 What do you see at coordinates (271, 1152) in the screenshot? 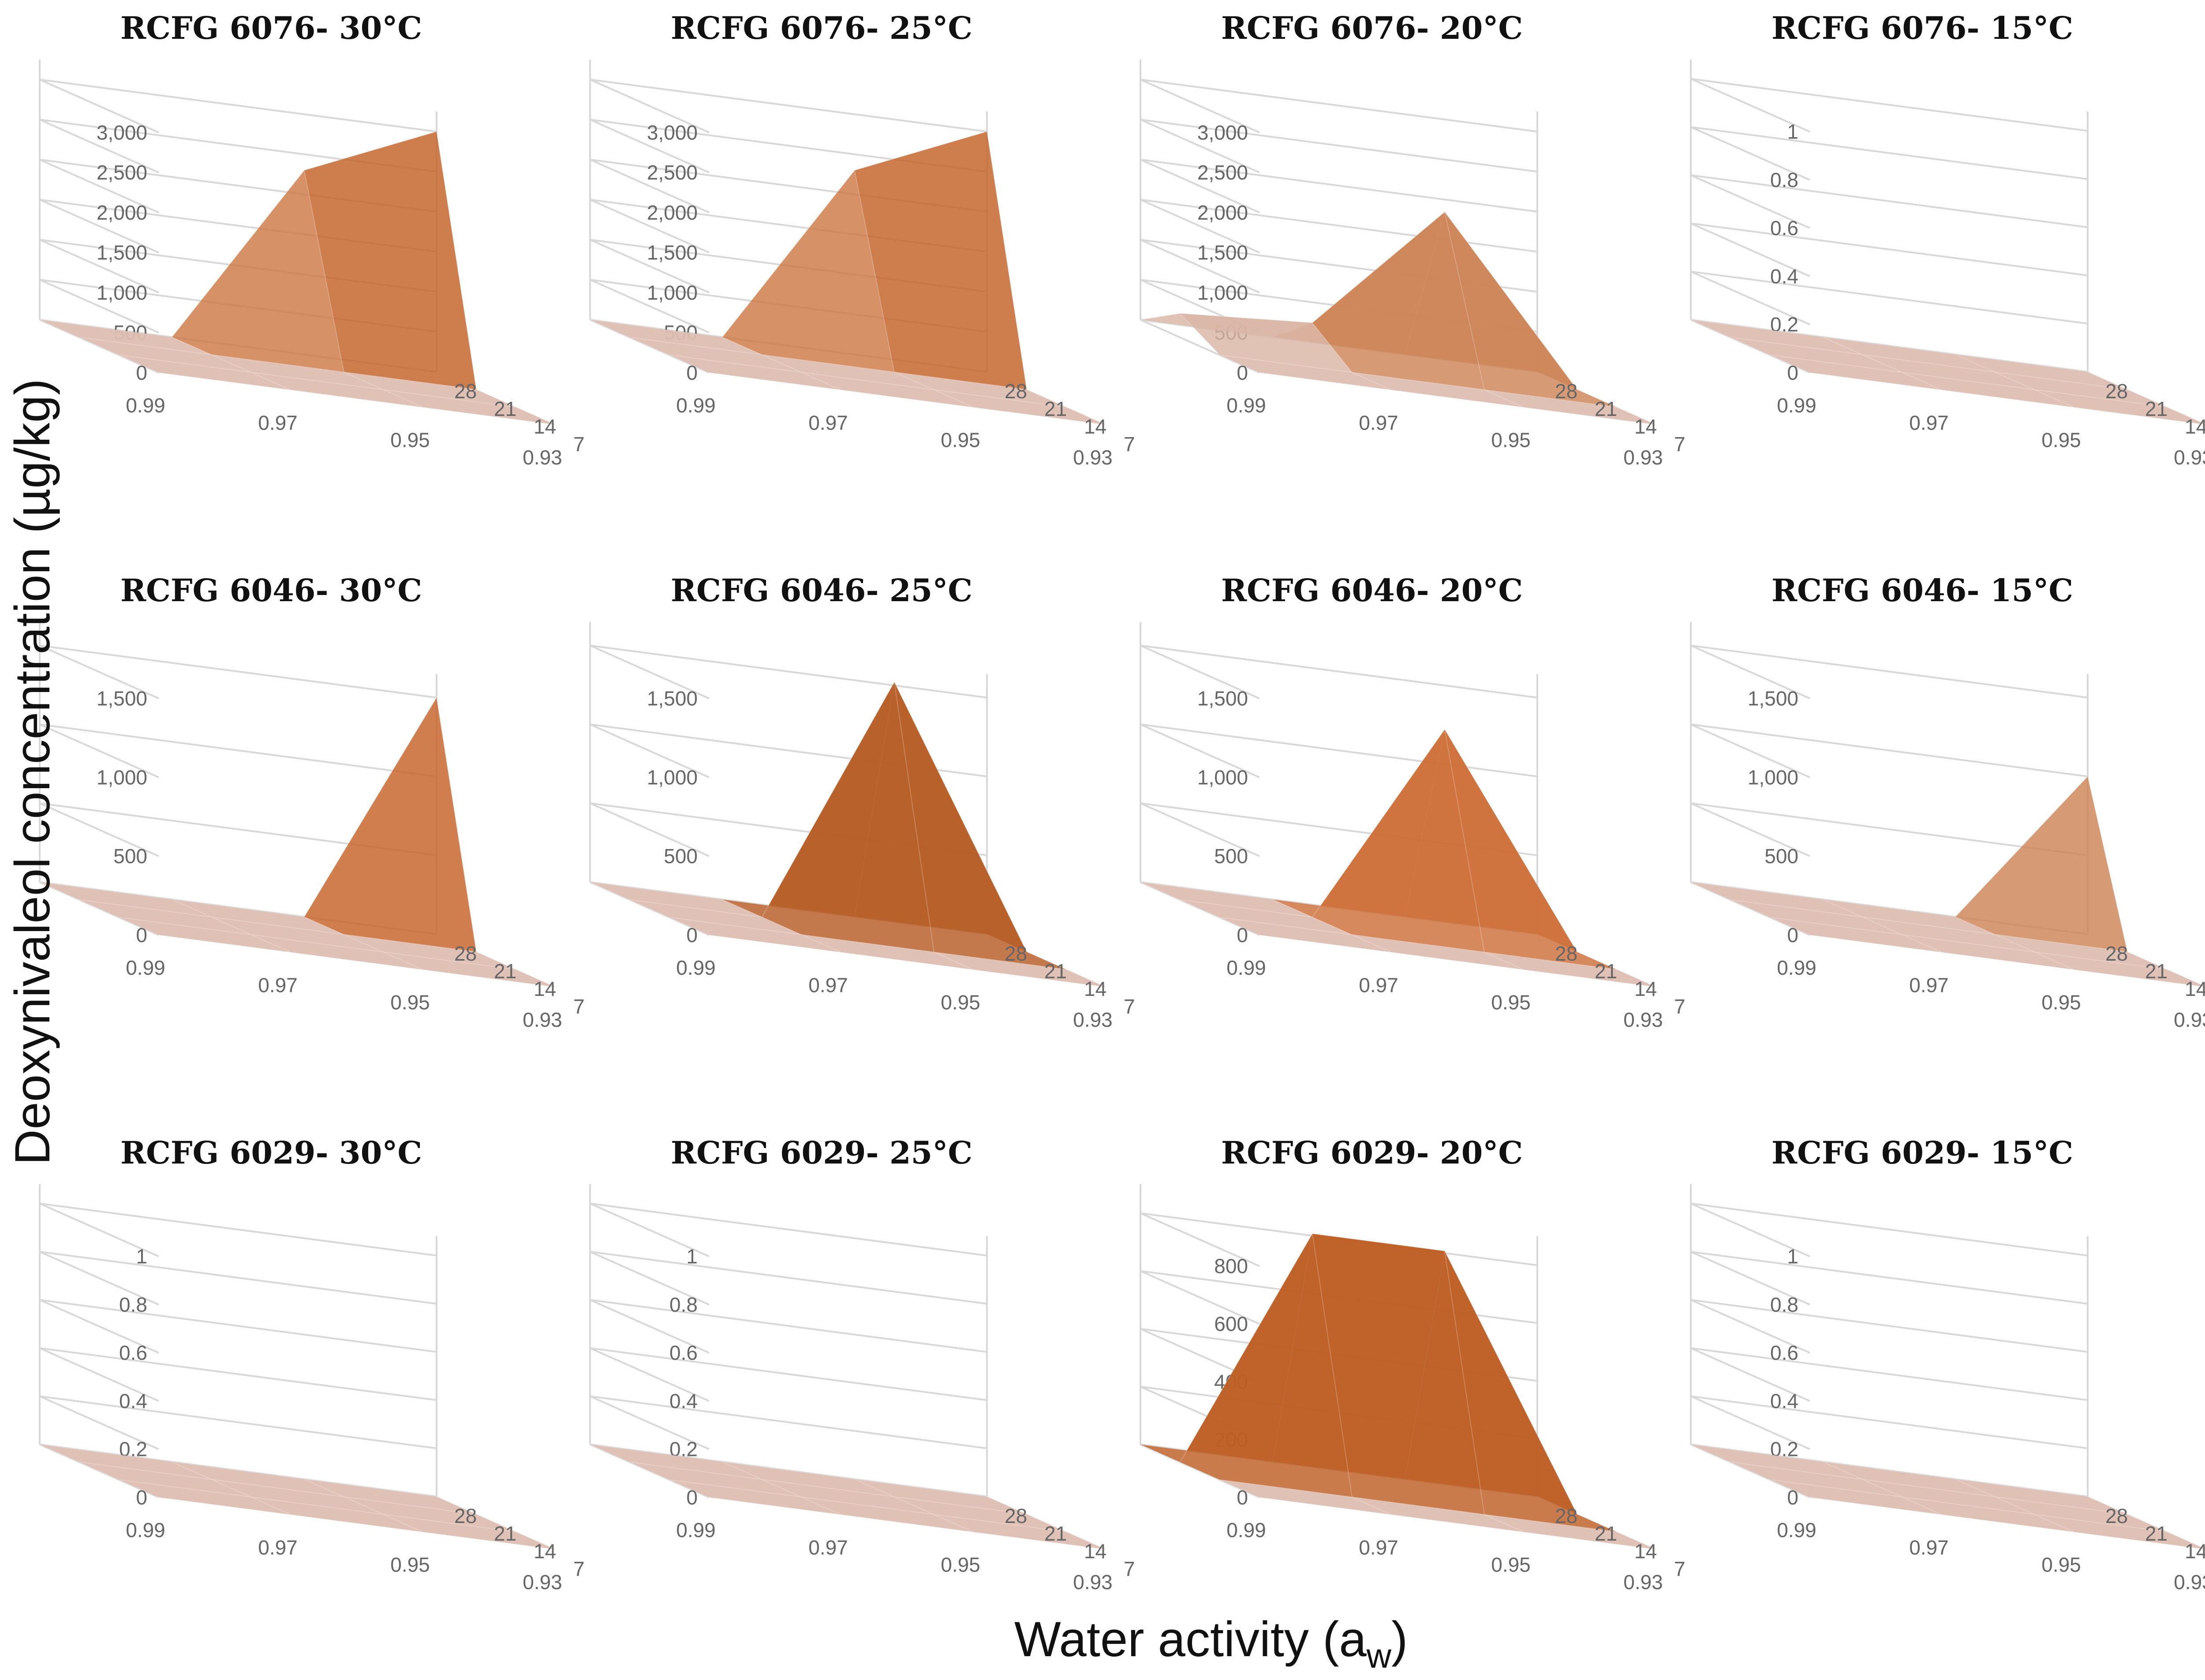
I see `panel-title: RCFG 6029- 30°C` at bounding box center [271, 1152].